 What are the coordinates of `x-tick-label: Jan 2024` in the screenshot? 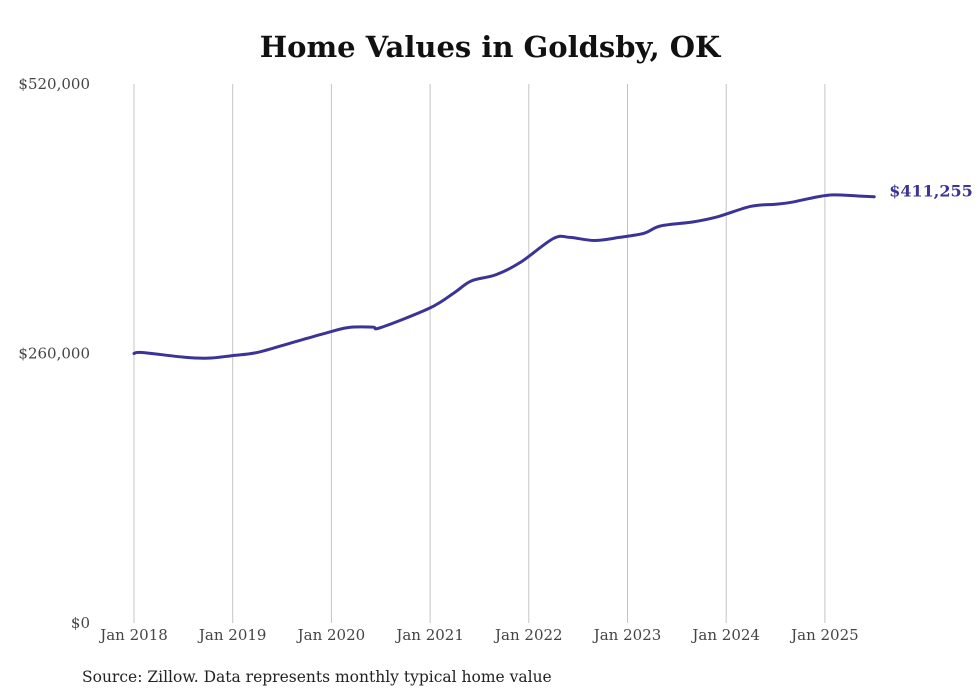 It's located at (725, 635).